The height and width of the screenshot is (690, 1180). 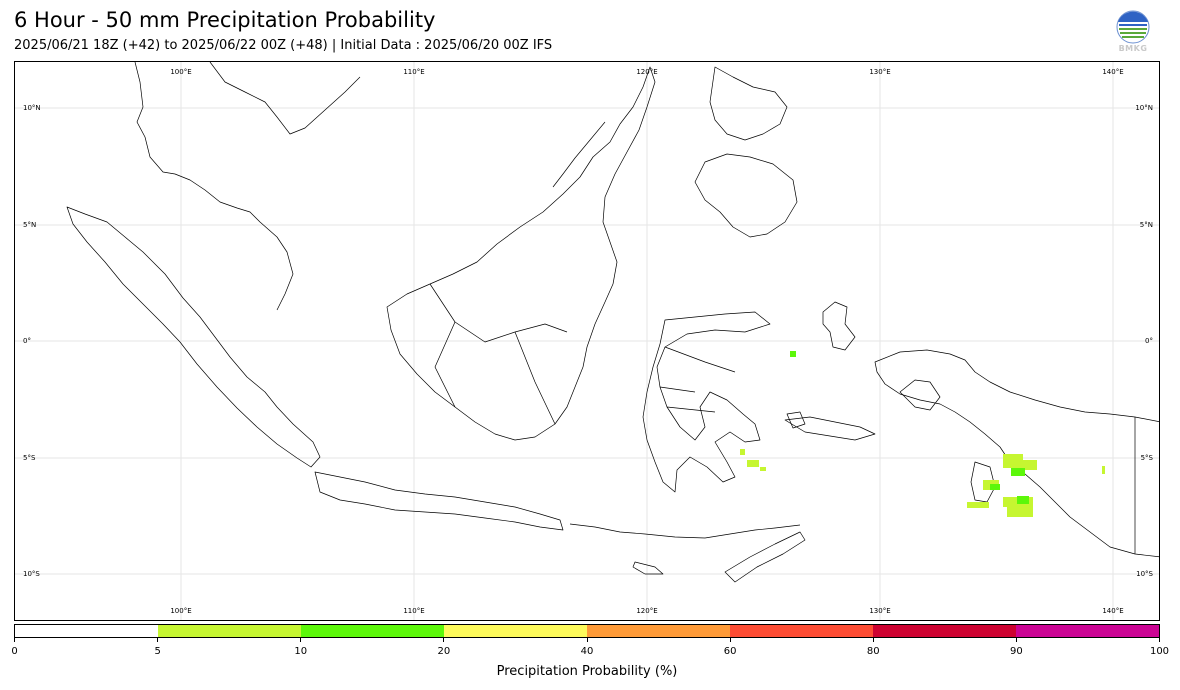 What do you see at coordinates (685, 531) in the screenshot?
I see `lesser-sunda-islands` at bounding box center [685, 531].